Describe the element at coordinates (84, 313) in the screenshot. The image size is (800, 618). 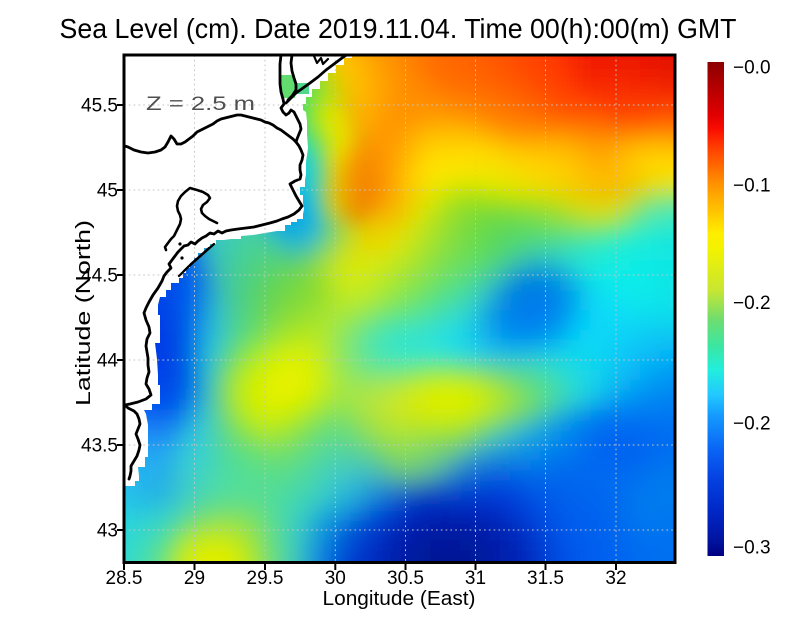
I see `svg-text: Latitude (North)` at that location.